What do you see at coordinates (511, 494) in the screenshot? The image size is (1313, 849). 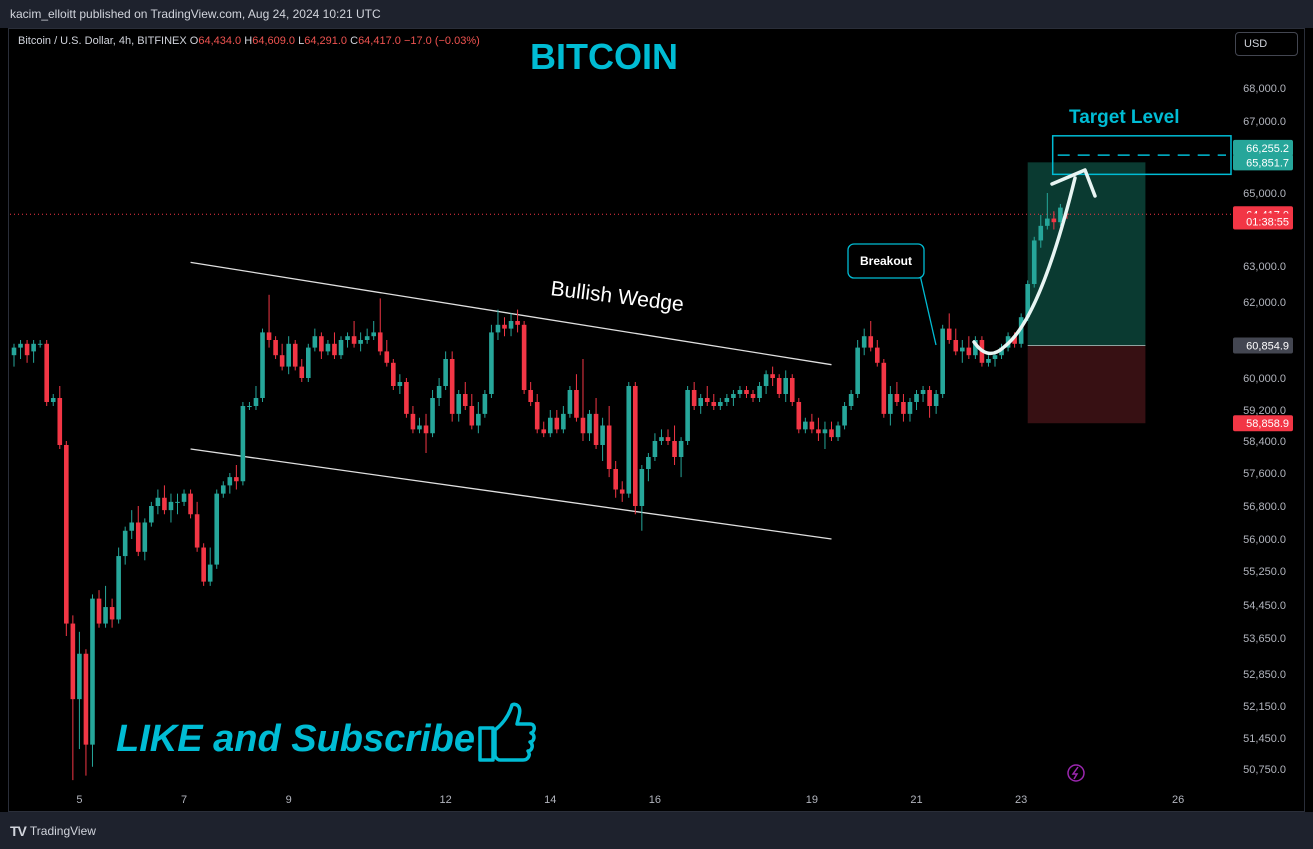 I see `wedge-lower-line` at bounding box center [511, 494].